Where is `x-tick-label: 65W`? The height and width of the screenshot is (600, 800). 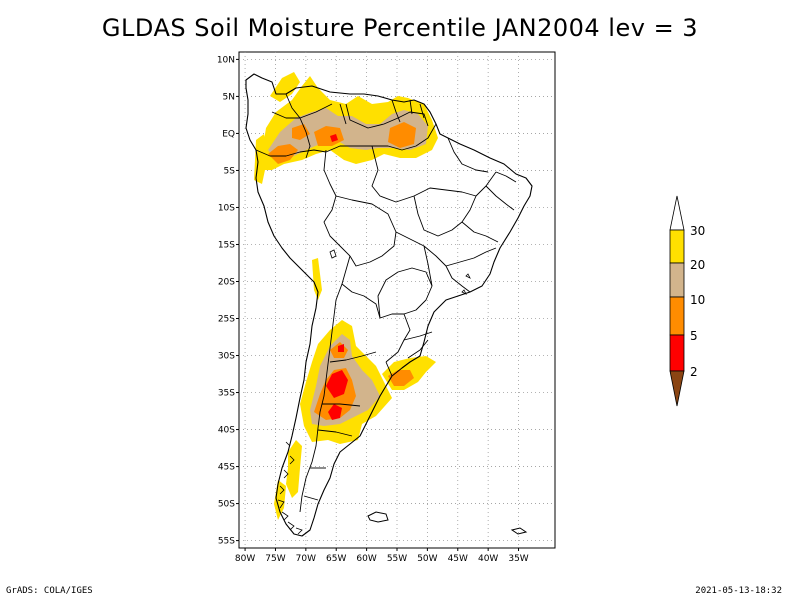 x-tick-label: 65W is located at coordinates (336, 559).